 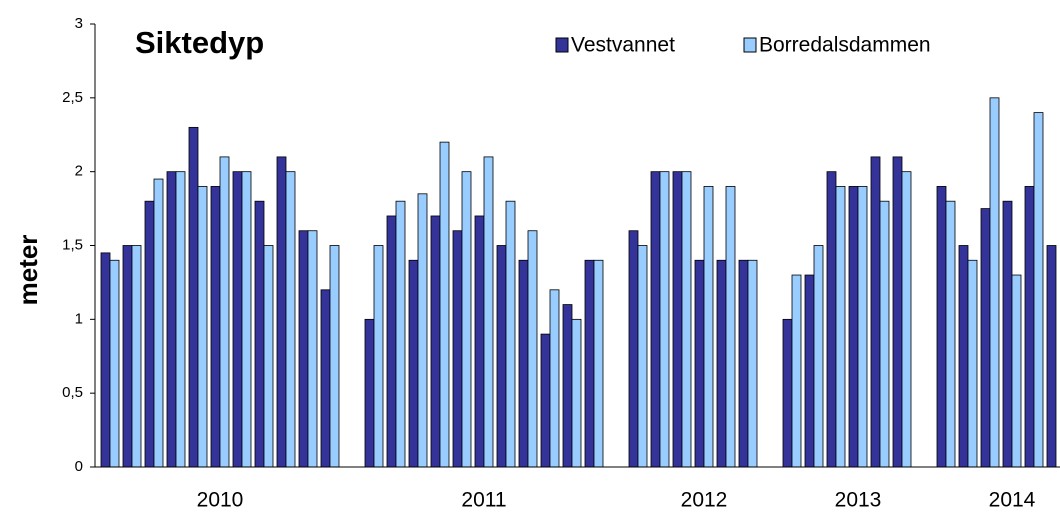 I want to click on y-tick-label: 1, so click(x=79, y=318).